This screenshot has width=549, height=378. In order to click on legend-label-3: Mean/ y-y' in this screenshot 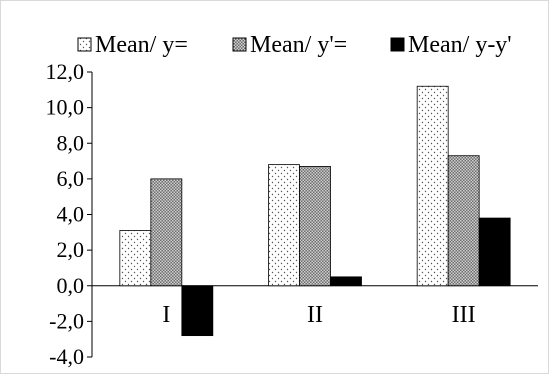, I will do `click(460, 45)`.